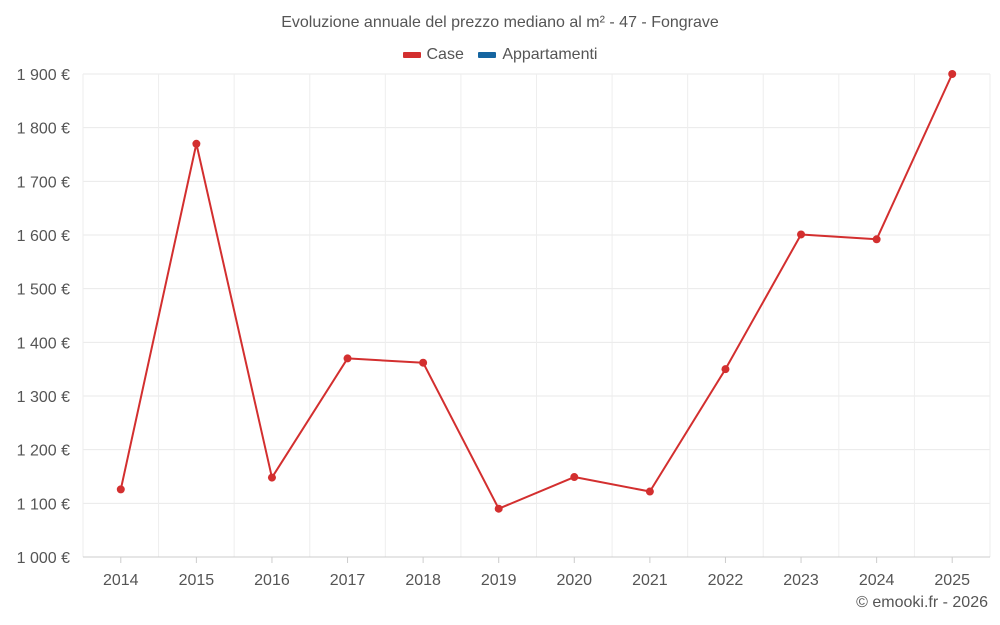 The image size is (1000, 625). I want to click on y-tick-label: 1 600 €, so click(43, 236).